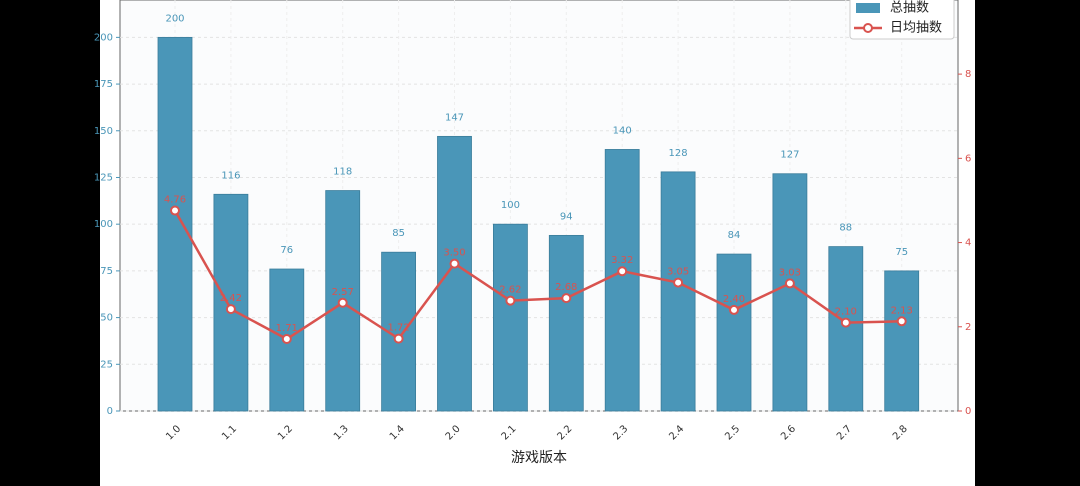 The width and height of the screenshot is (1080, 486). What do you see at coordinates (103, 131) in the screenshot?
I see `y-tick-label: 150` at bounding box center [103, 131].